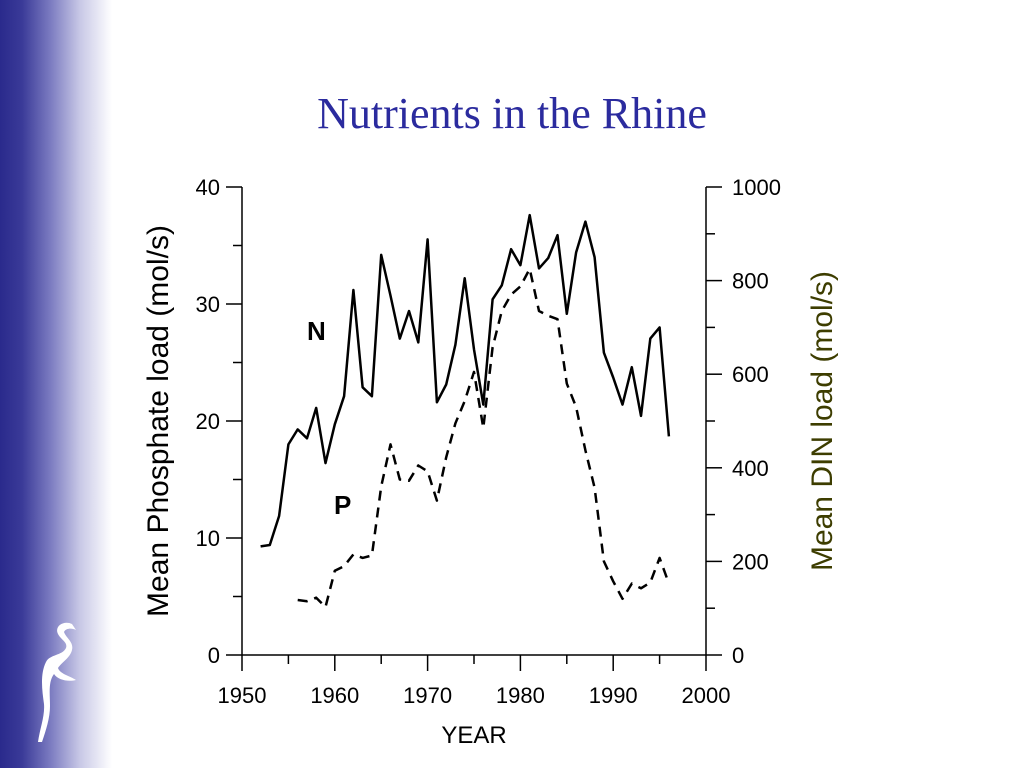 This screenshot has width=1024, height=768. What do you see at coordinates (208, 187) in the screenshot?
I see `y-left-tick-label: 40` at bounding box center [208, 187].